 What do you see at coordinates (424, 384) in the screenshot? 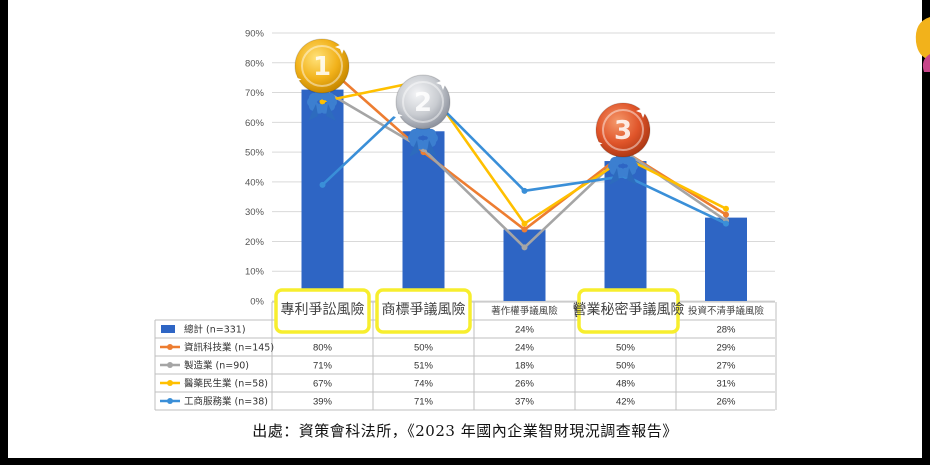
I see `table-cell: 74%` at bounding box center [424, 384].